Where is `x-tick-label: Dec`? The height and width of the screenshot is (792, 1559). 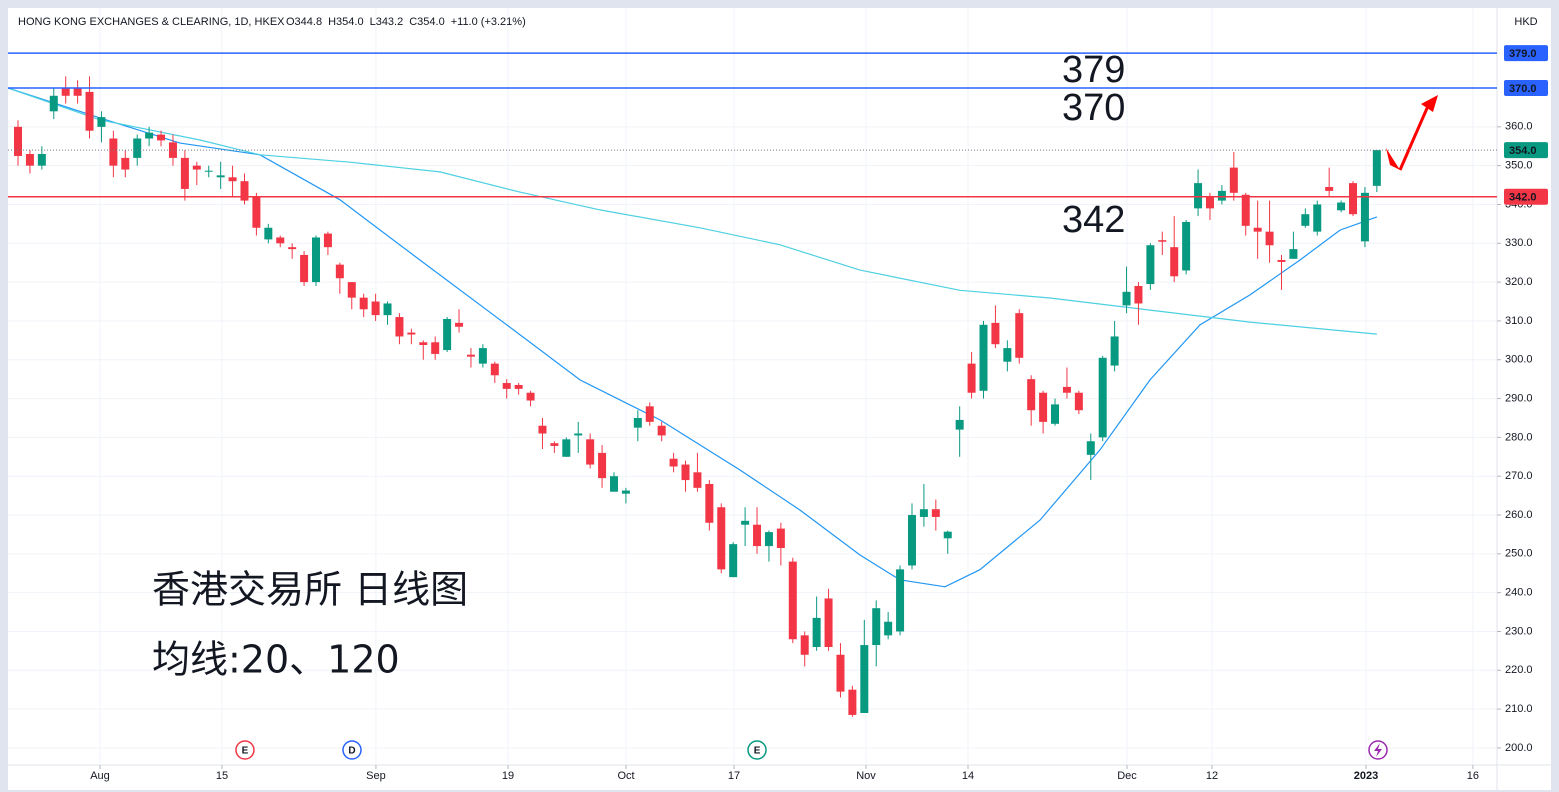 x-tick-label: Dec is located at coordinates (1127, 776).